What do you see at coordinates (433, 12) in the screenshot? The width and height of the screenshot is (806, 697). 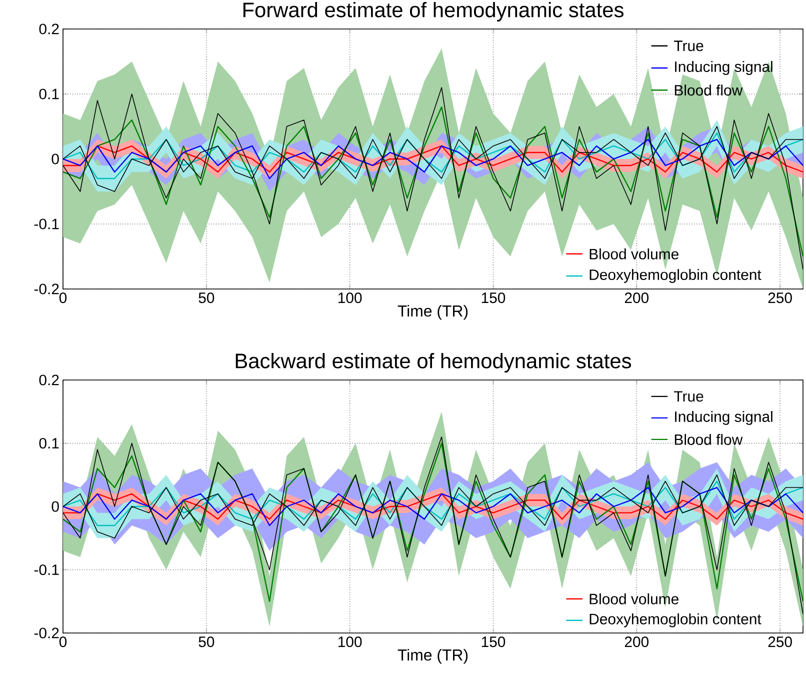 I see `chart-title: Forward estimate of hemodynamic states` at bounding box center [433, 12].